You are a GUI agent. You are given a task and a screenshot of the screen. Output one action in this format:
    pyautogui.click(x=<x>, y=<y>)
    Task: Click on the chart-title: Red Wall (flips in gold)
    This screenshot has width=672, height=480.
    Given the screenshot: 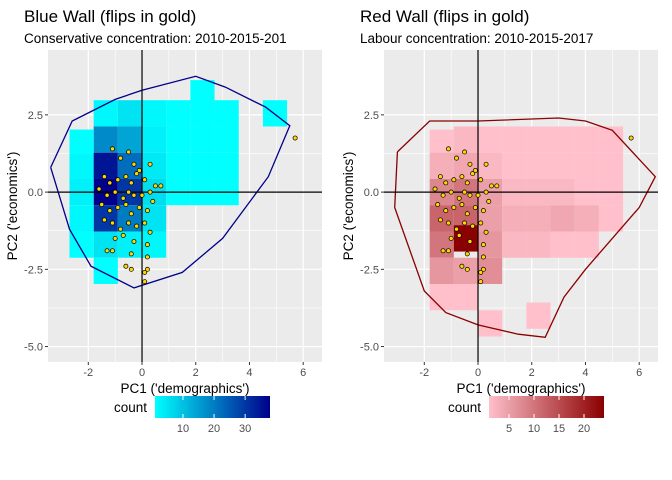 What is the action you would take?
    pyautogui.click(x=444, y=16)
    